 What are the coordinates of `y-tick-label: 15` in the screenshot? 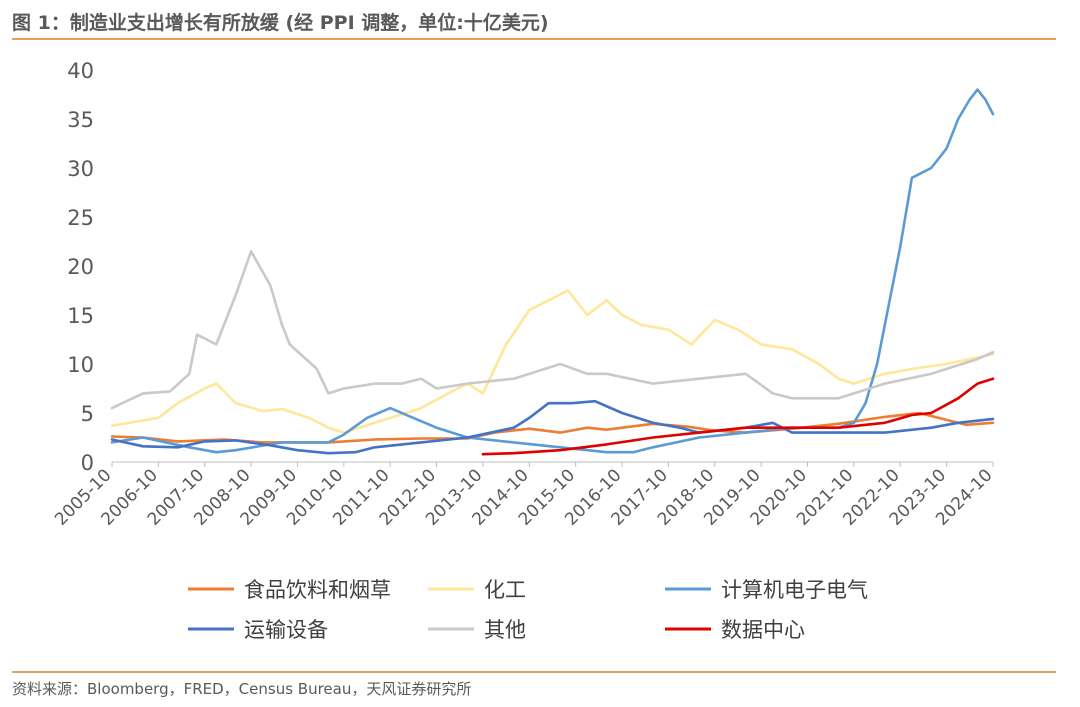 It's located at (80, 316).